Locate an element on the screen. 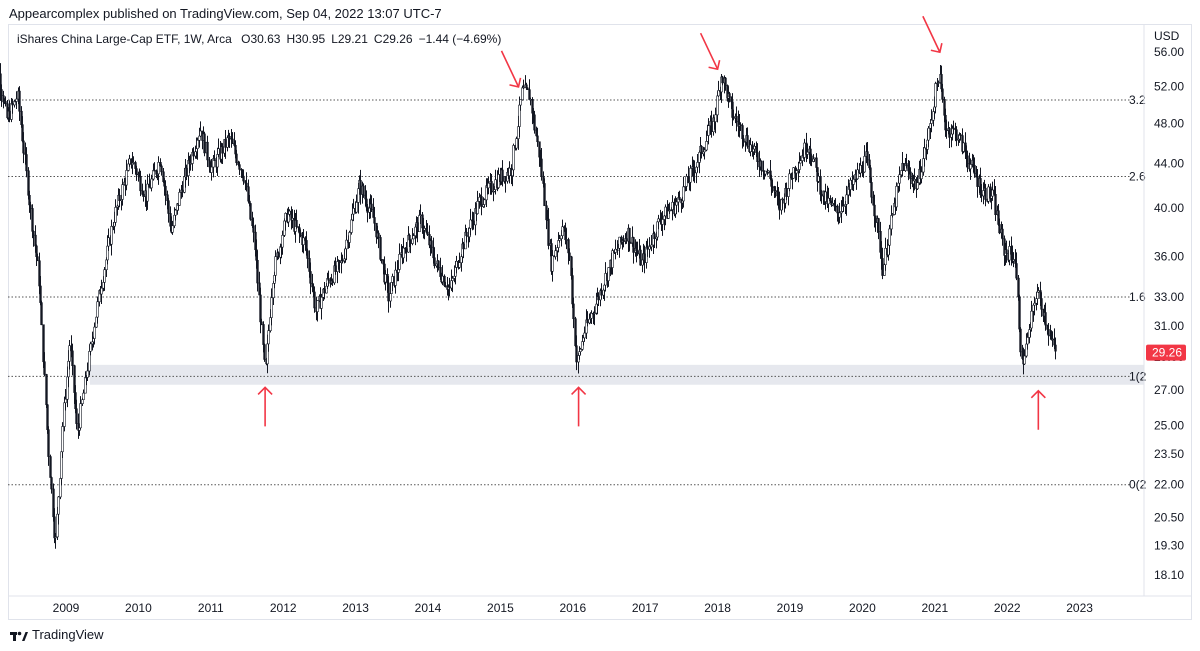  price-tick-label: 31.00 is located at coordinates (1169, 326).